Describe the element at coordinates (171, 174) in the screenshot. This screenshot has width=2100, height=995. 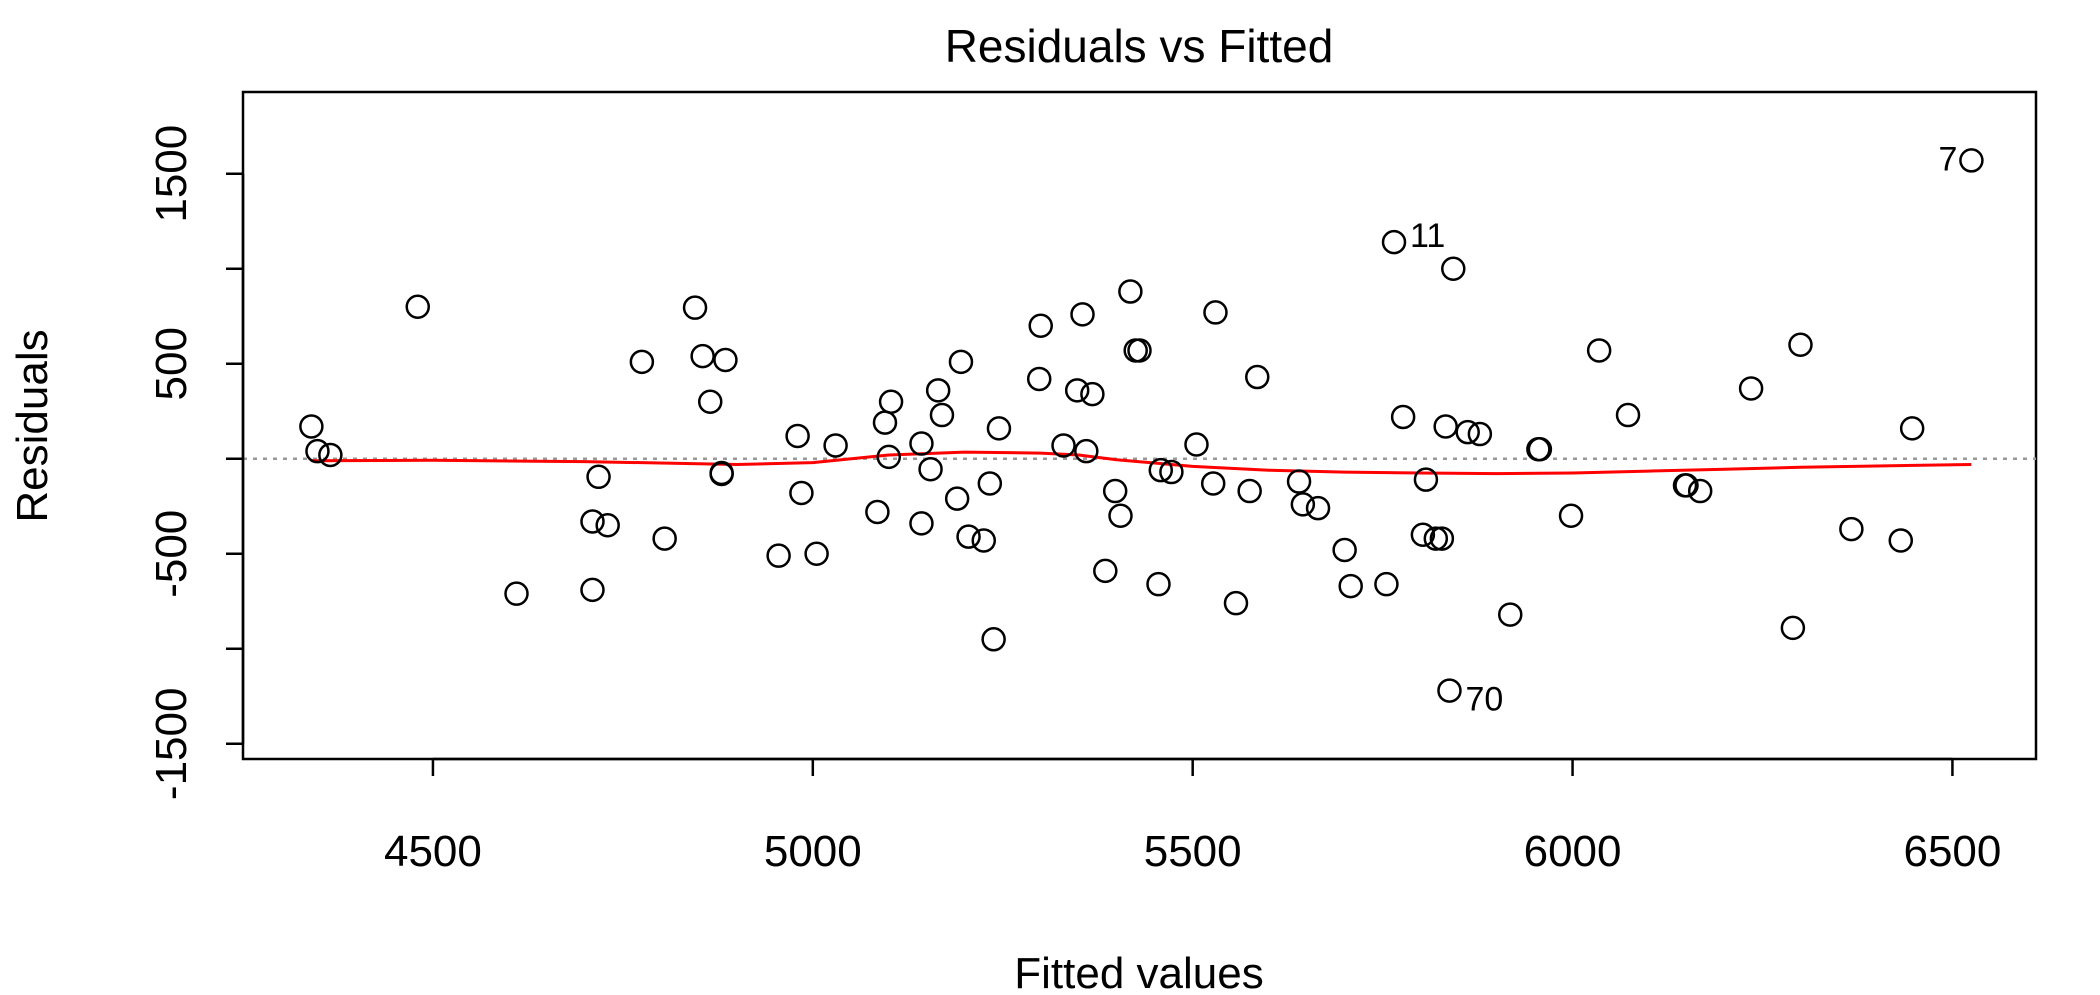
I see `y-tick-label: 1500` at that location.